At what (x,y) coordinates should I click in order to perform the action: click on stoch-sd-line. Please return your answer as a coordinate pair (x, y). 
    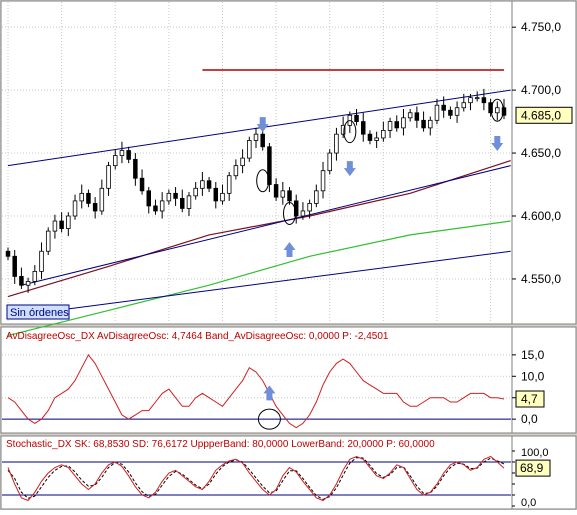
    Looking at the image, I should click on (256, 478).